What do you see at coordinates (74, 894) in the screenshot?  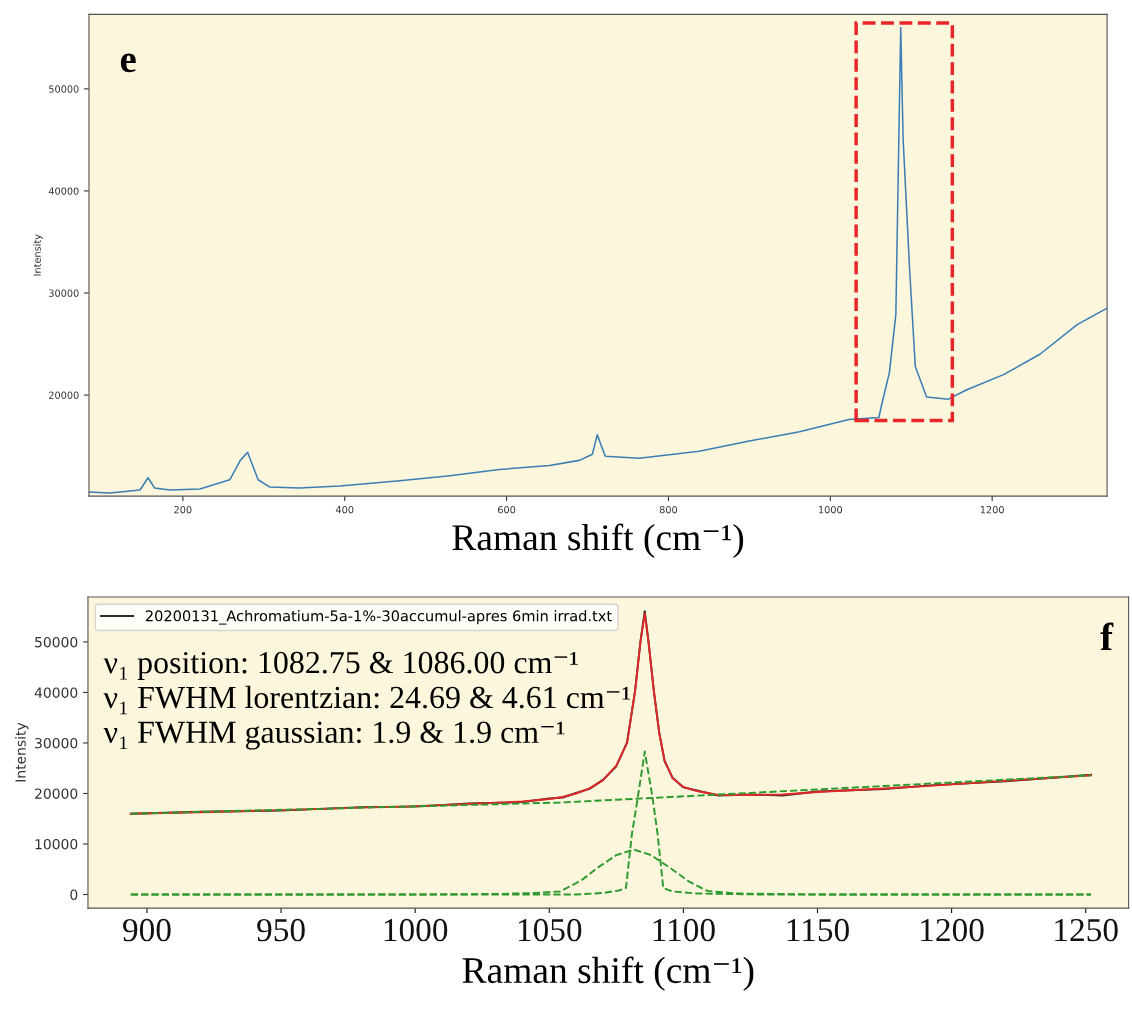 I see `y-tick-label: 0` at bounding box center [74, 894].